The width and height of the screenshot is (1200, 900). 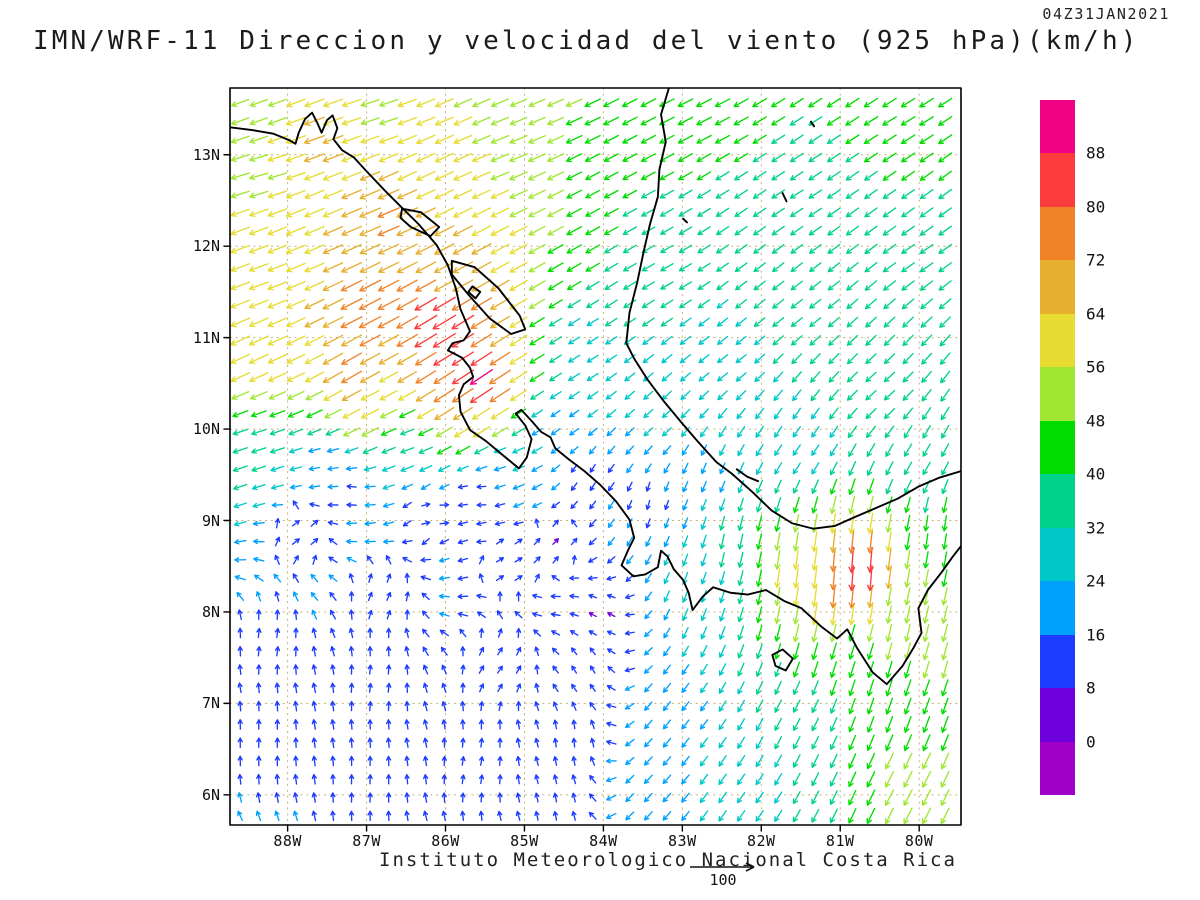 I want to click on colorbar-tick-label: 0, so click(x=1091, y=742).